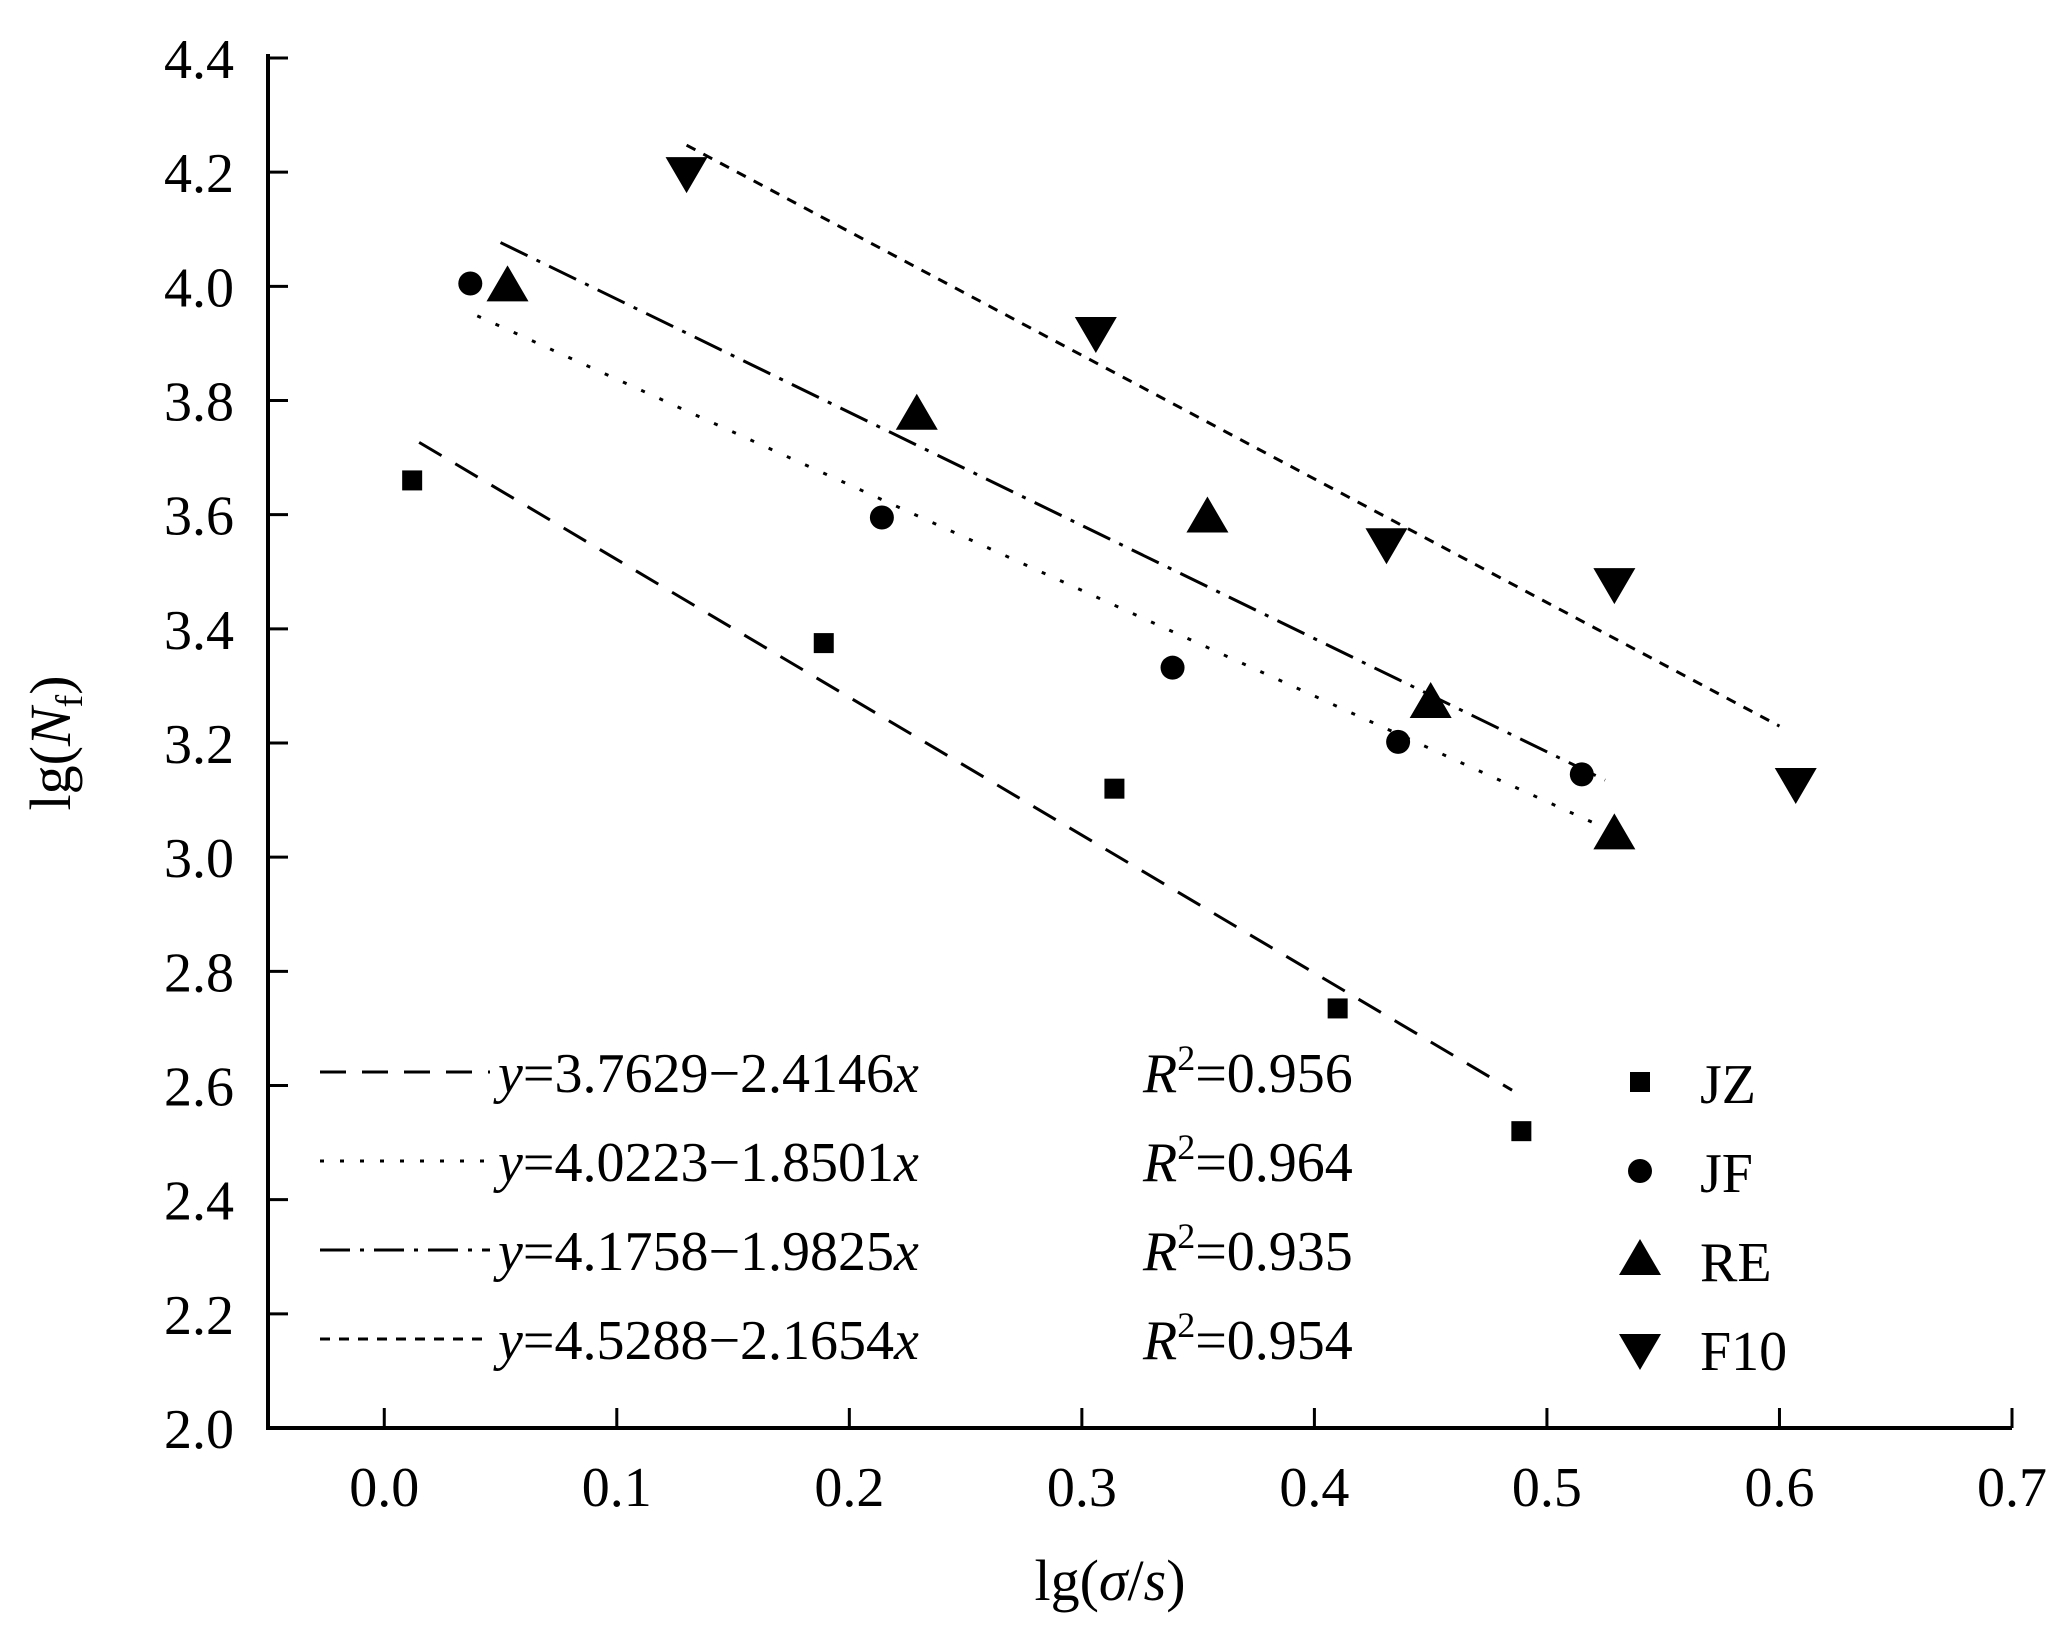 The height and width of the screenshot is (1639, 2056). I want to click on legend-r-squared: R2=0.956, so click(1247, 1071).